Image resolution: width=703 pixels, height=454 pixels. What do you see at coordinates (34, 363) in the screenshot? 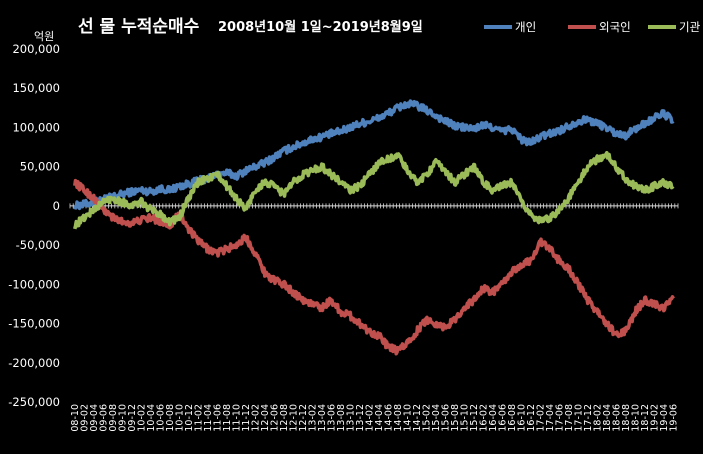
I see `y-tick-label: -200,000` at bounding box center [34, 363].